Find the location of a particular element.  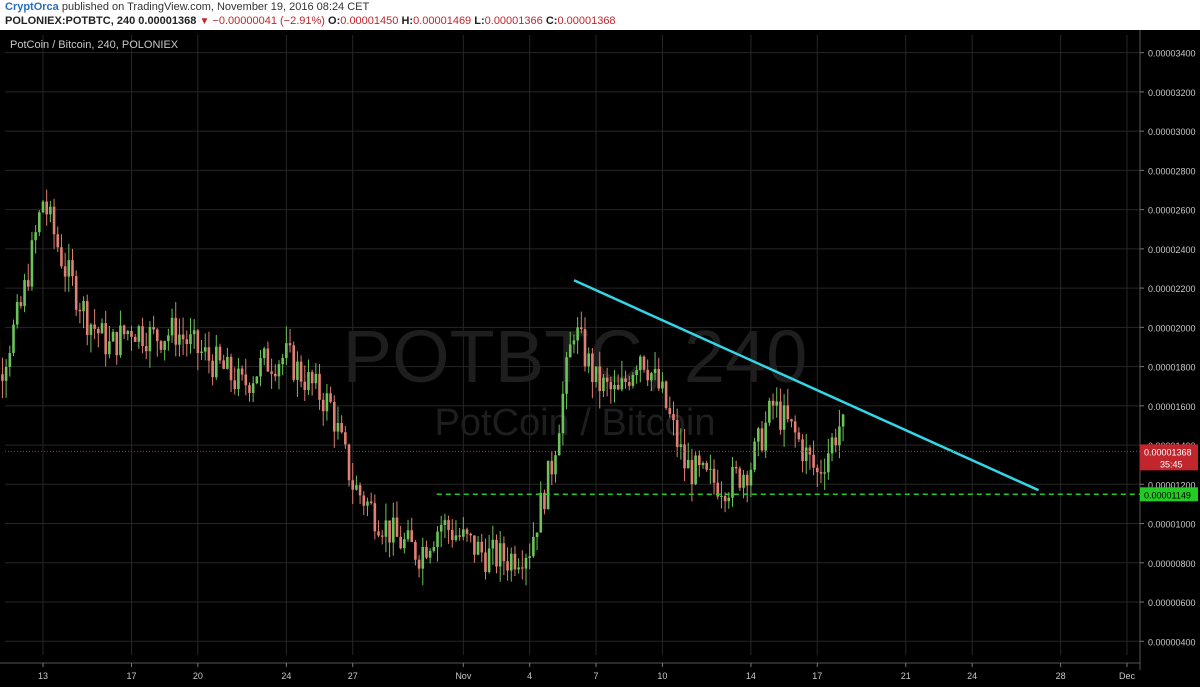

open-label: O: is located at coordinates (334, 21).